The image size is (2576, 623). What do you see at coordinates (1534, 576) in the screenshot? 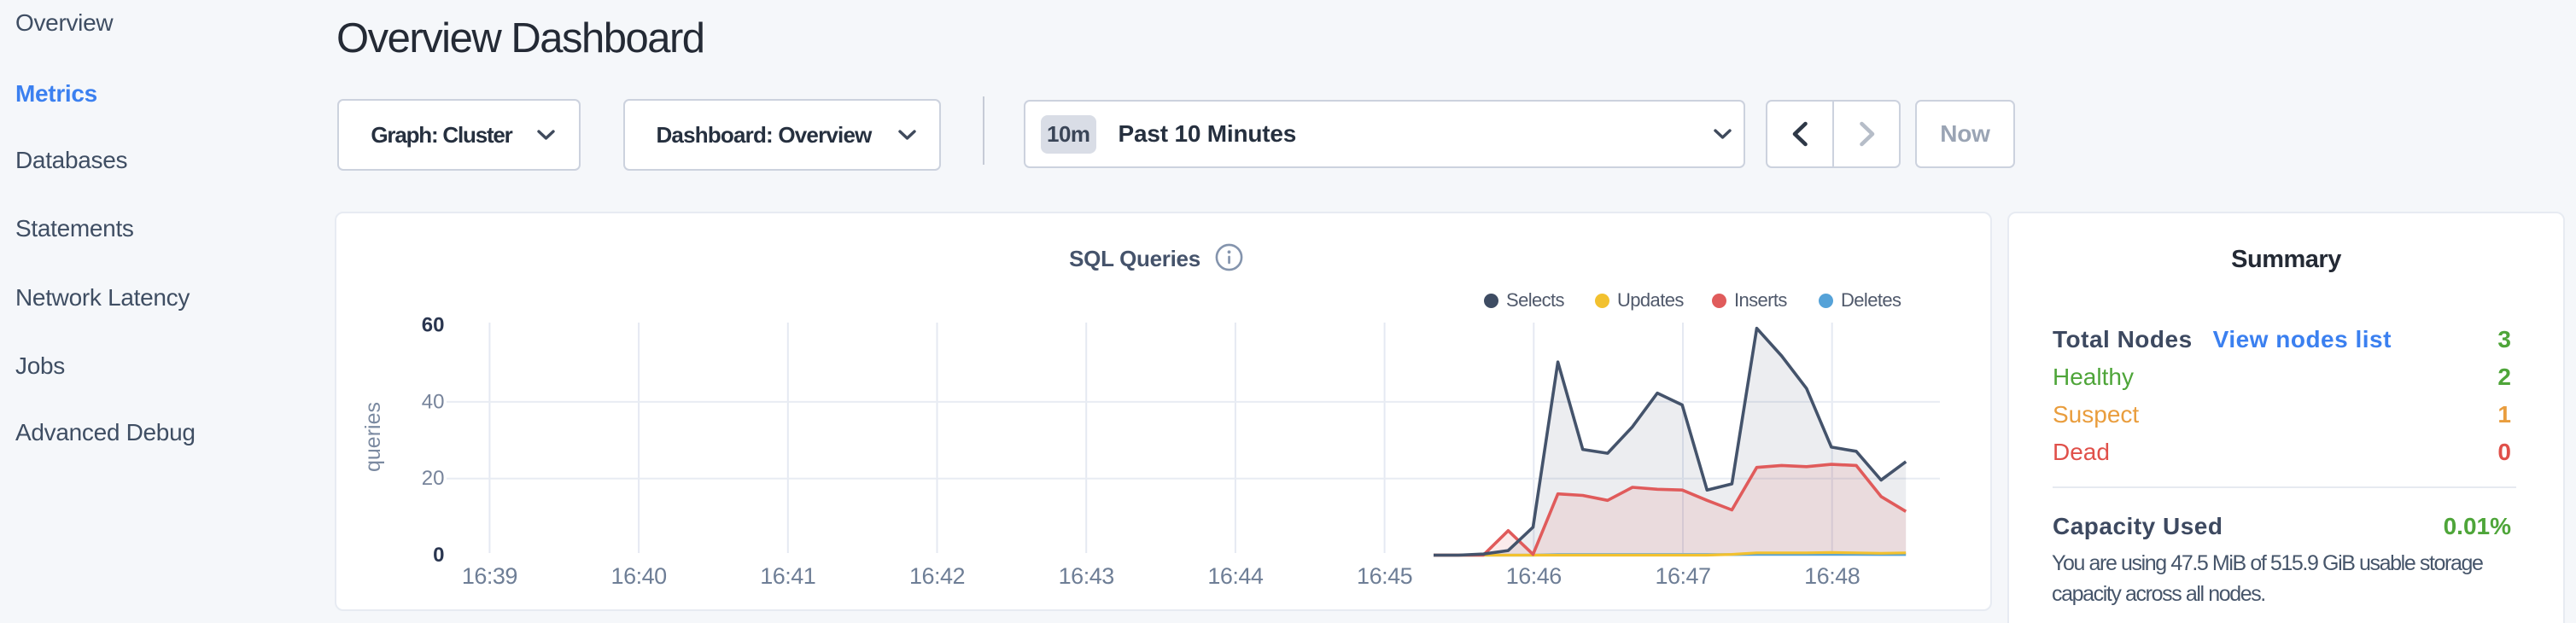
I see `svg-text: 16:46` at bounding box center [1534, 576].